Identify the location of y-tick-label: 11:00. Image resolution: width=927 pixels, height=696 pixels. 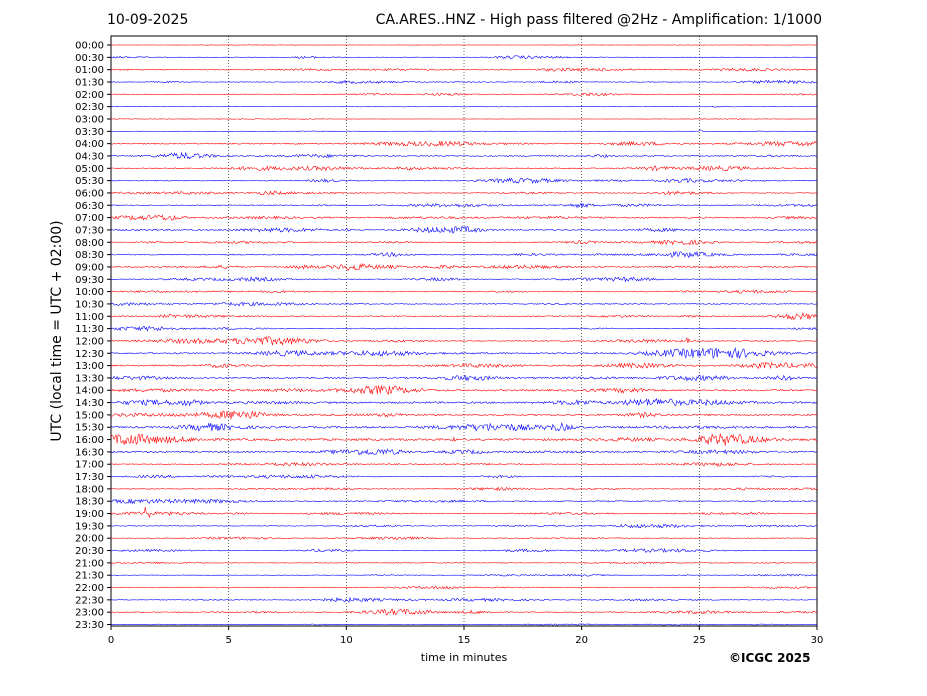
(89, 317).